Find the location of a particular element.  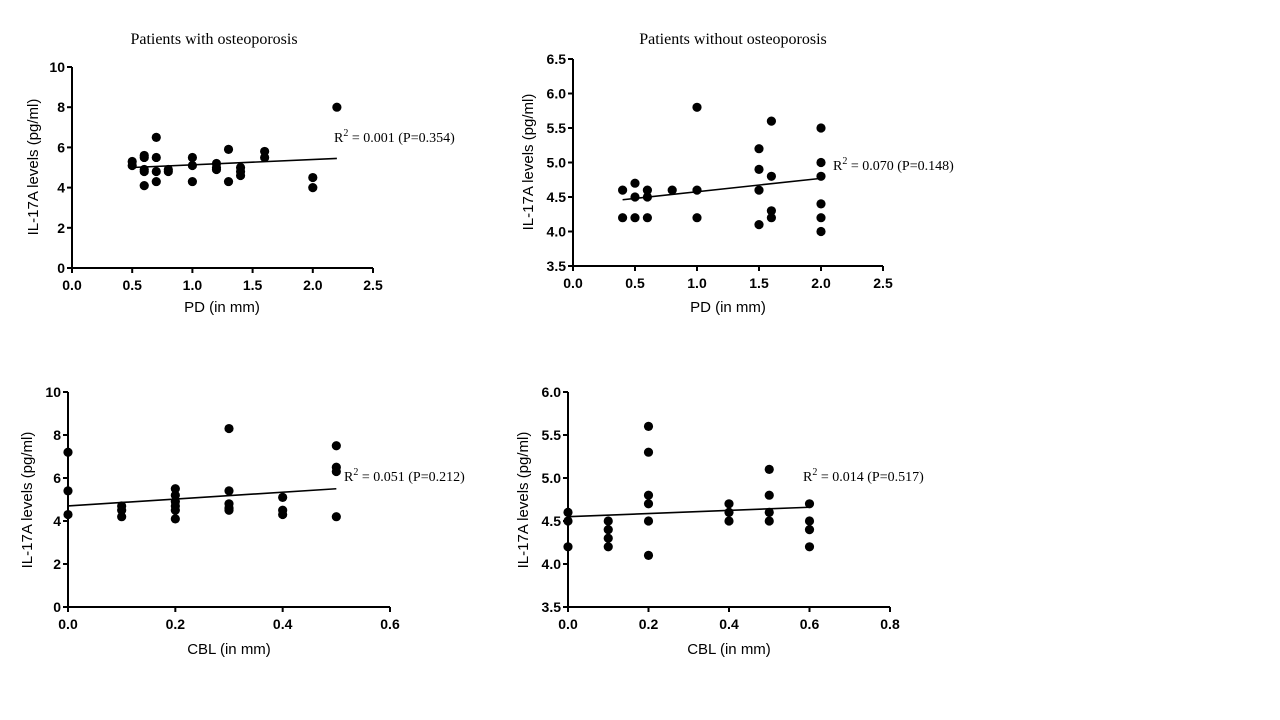

x-tick-label: 0.8 is located at coordinates (890, 624).